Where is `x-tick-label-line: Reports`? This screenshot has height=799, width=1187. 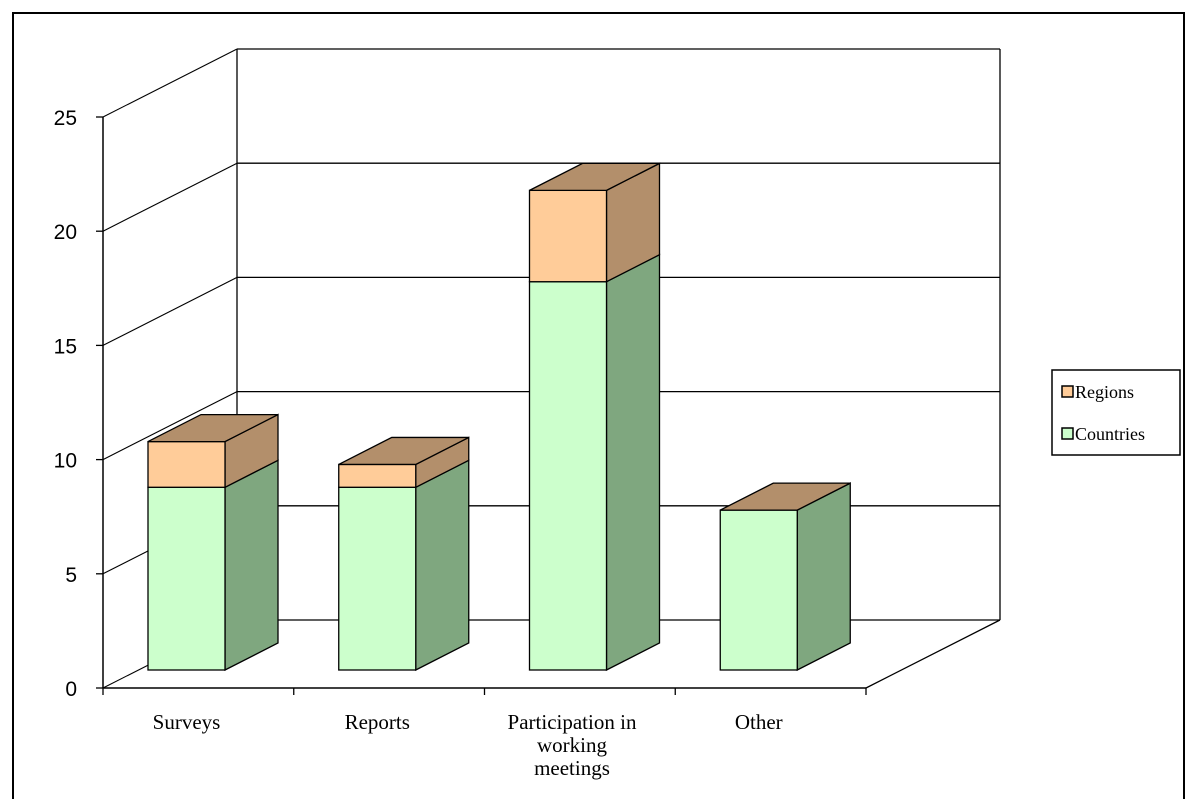 x-tick-label-line: Reports is located at coordinates (377, 722).